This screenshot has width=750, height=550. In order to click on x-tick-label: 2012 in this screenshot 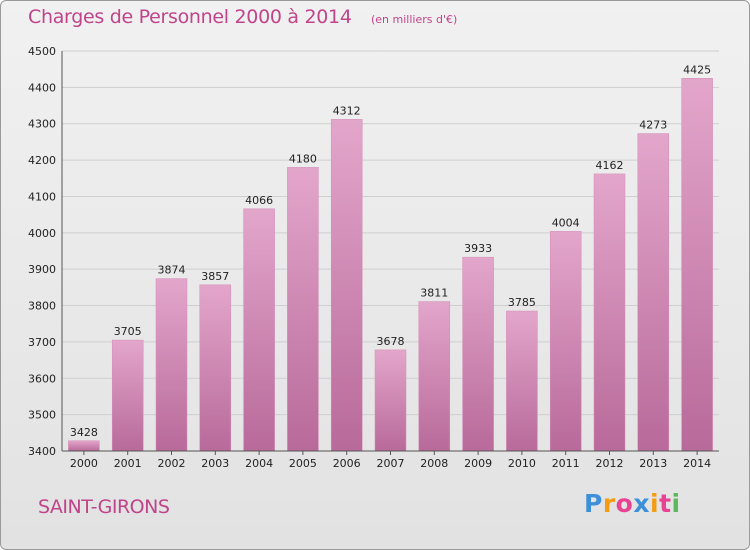, I will do `click(610, 463)`.